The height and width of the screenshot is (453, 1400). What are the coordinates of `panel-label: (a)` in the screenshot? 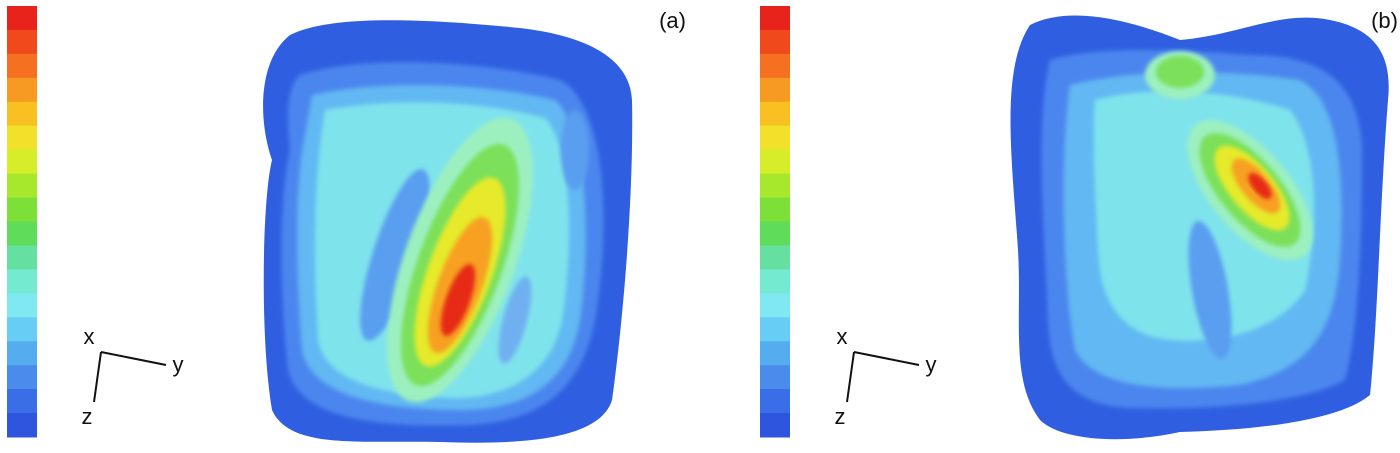 It's located at (672, 20).